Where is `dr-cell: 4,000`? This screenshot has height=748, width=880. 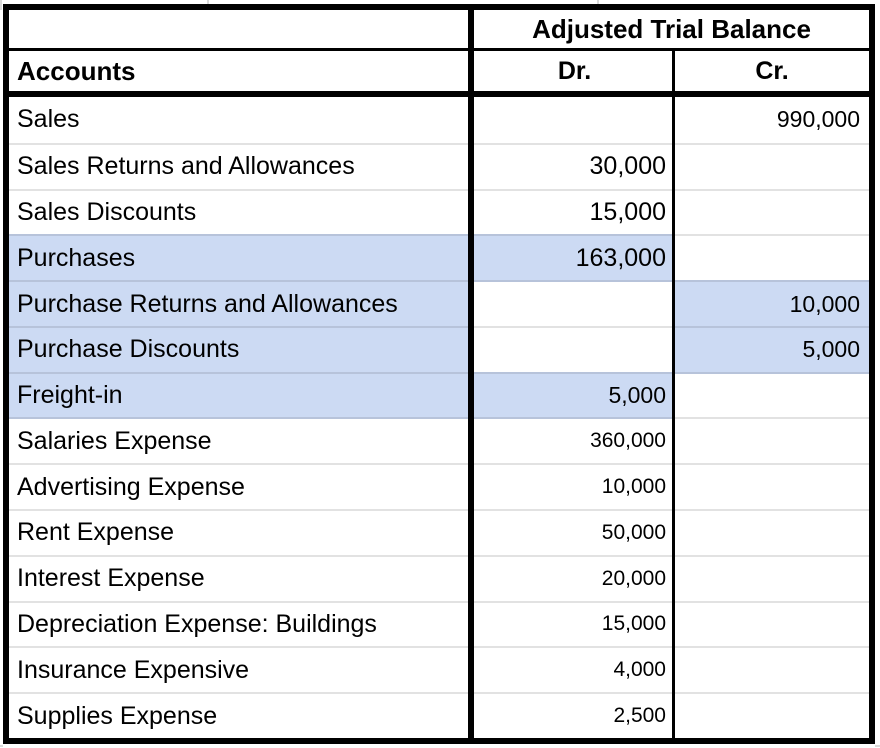
dr-cell: 4,000 is located at coordinates (574, 669).